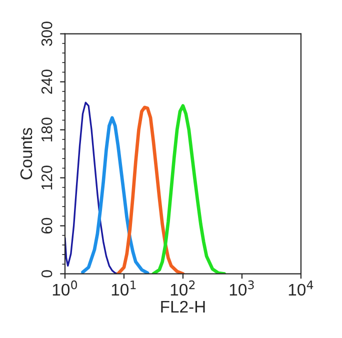 Image resolution: width=342 pixels, height=338 pixels. Describe the element at coordinates (64, 288) in the screenshot. I see `x-tick-label: 10$^{0}$` at that location.